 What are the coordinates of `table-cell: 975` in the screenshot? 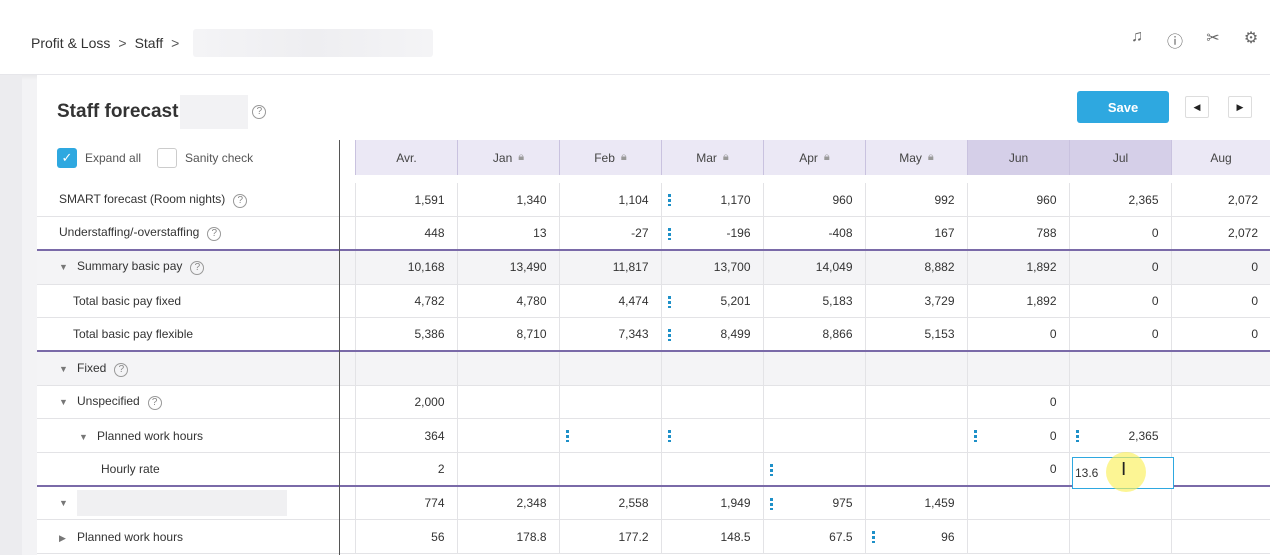 It's located at (813, 503).